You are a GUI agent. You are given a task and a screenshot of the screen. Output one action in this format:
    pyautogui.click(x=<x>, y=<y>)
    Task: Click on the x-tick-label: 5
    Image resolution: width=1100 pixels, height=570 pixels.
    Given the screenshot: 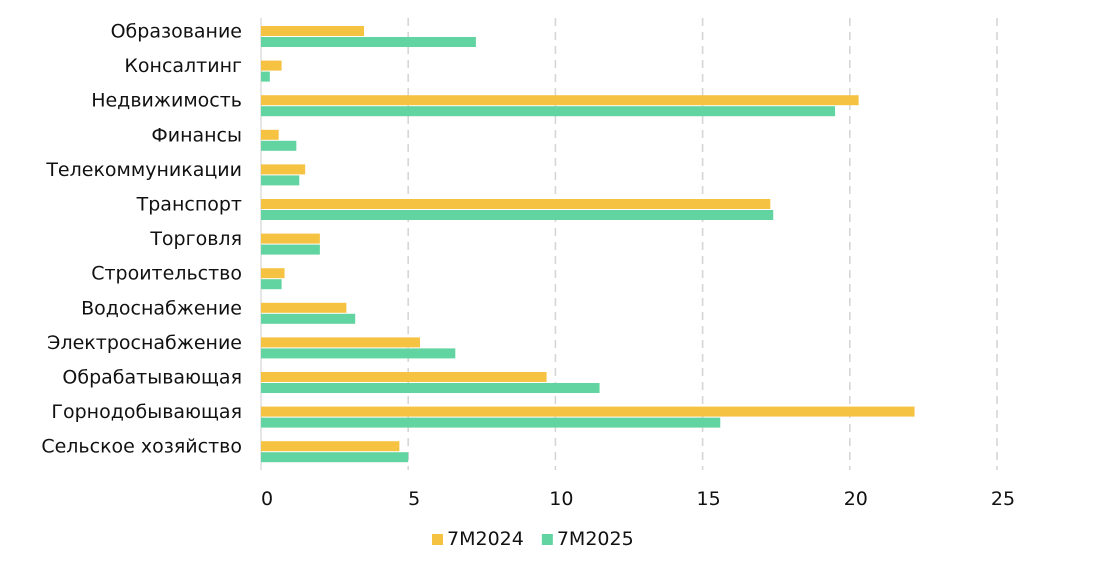 What is the action you would take?
    pyautogui.click(x=414, y=499)
    